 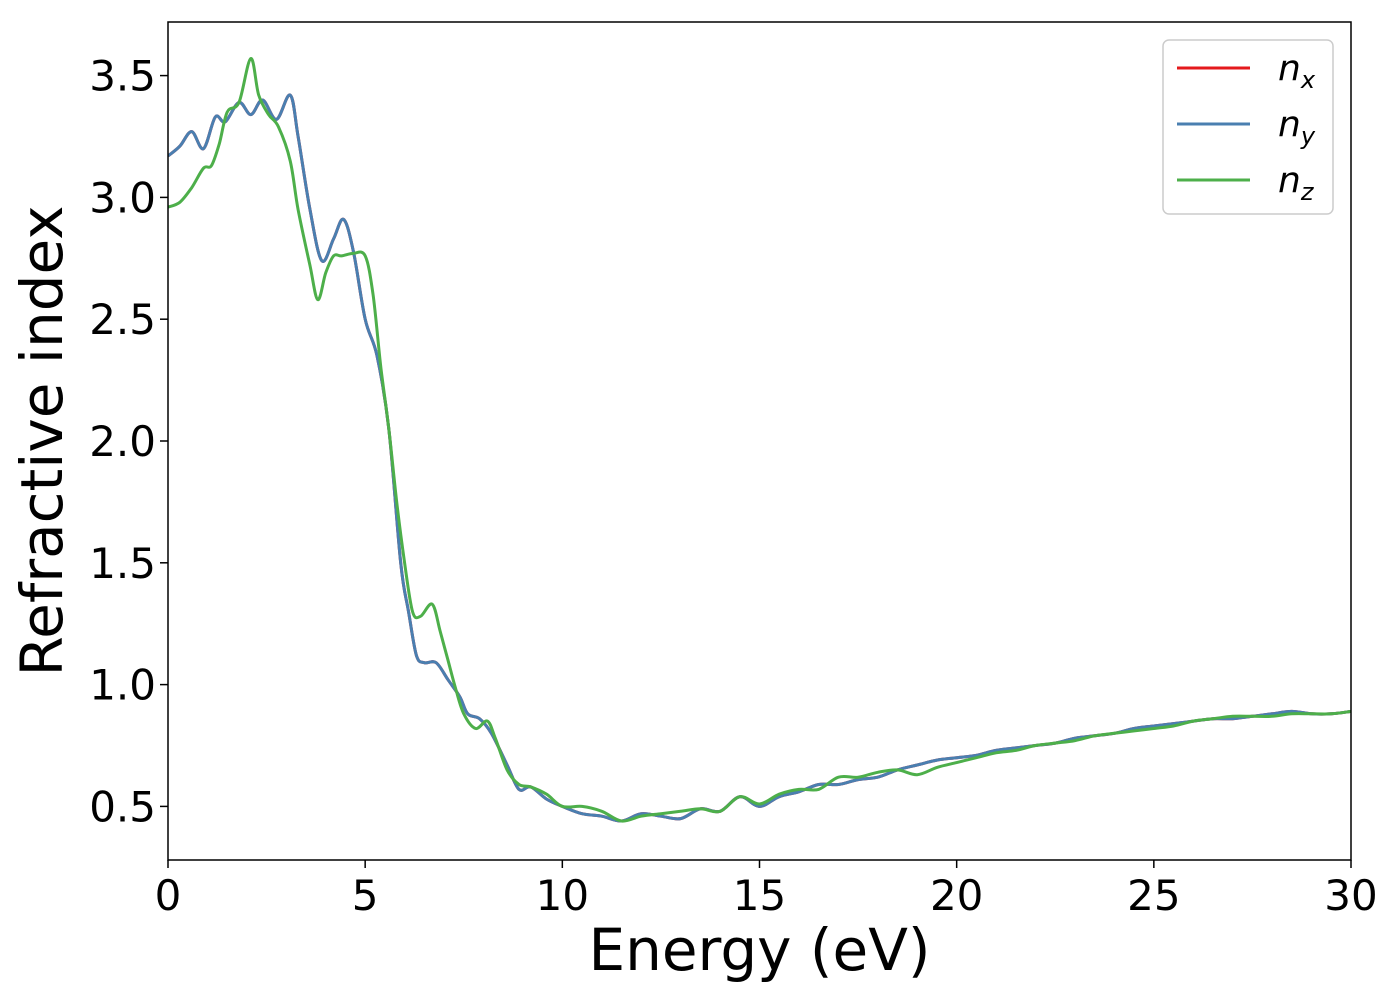 I want to click on x-tick-label: 10, so click(x=562, y=895).